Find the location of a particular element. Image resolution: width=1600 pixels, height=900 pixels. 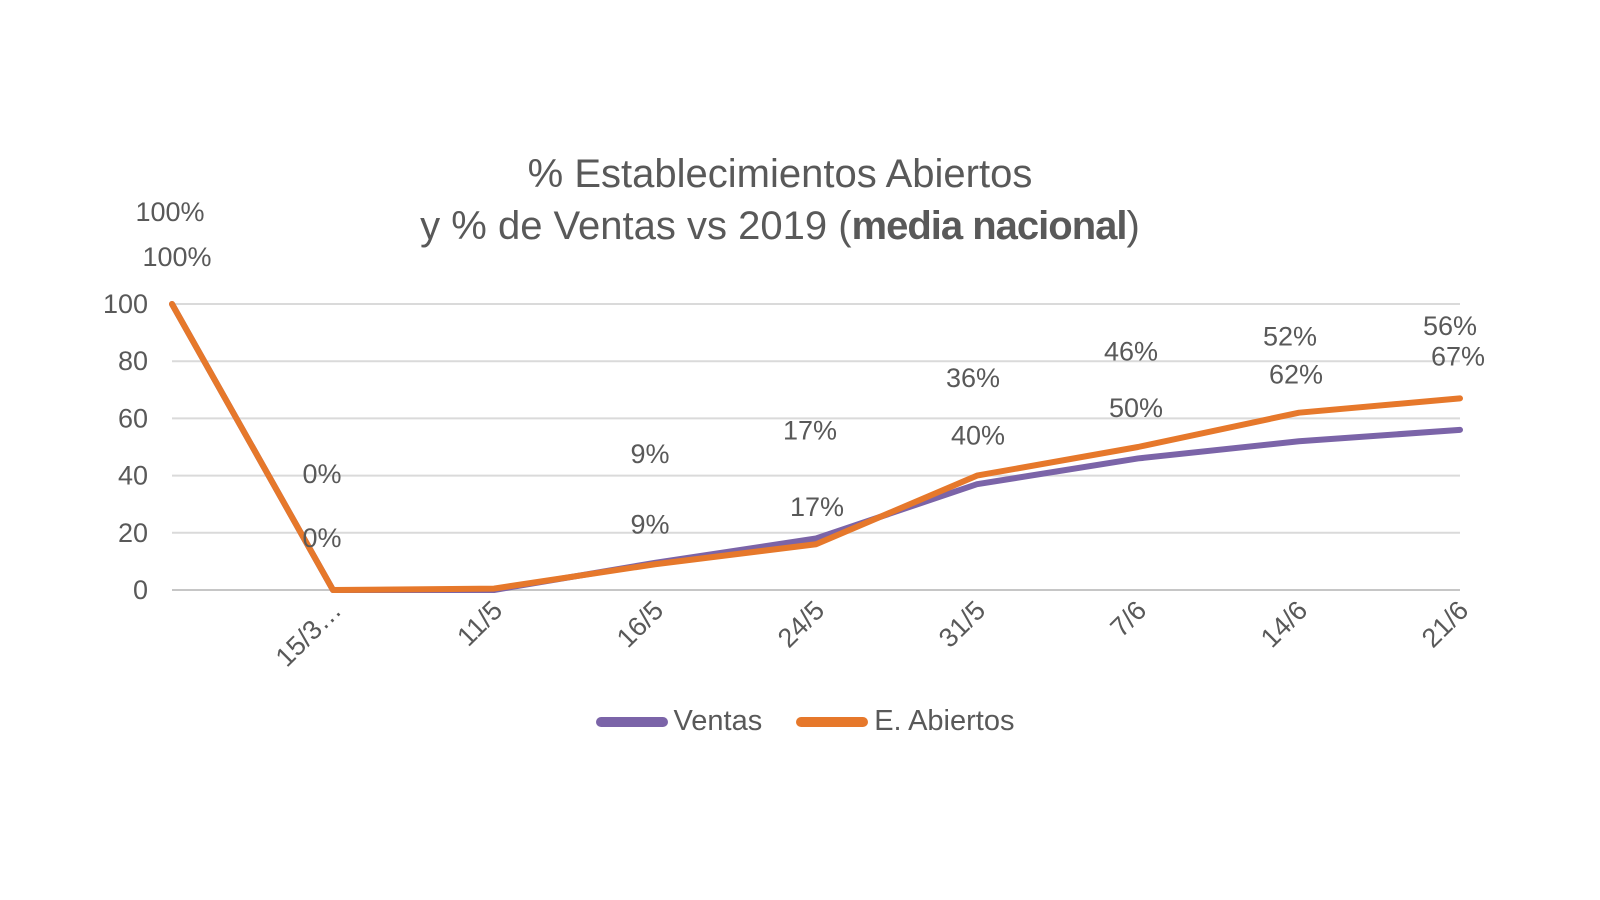

chart-title-line2-suffix: ) is located at coordinates (1133, 226).